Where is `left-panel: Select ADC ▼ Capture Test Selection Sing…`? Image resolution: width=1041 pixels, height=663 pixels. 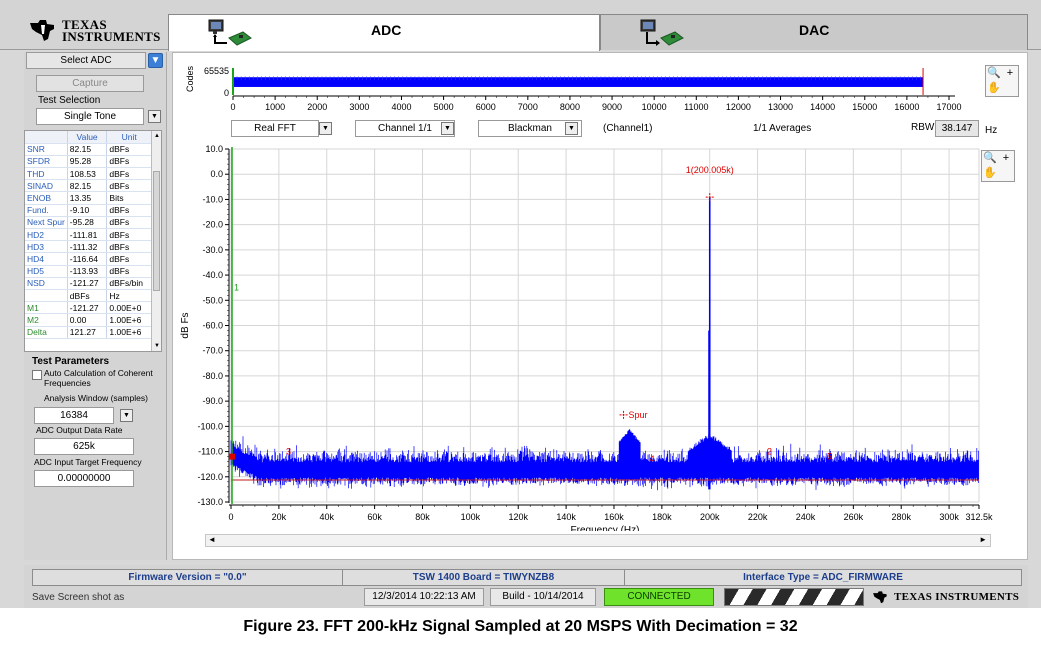
left-panel: Select ADC ▼ Capture Test Selection Sing… is located at coordinates (95, 306).